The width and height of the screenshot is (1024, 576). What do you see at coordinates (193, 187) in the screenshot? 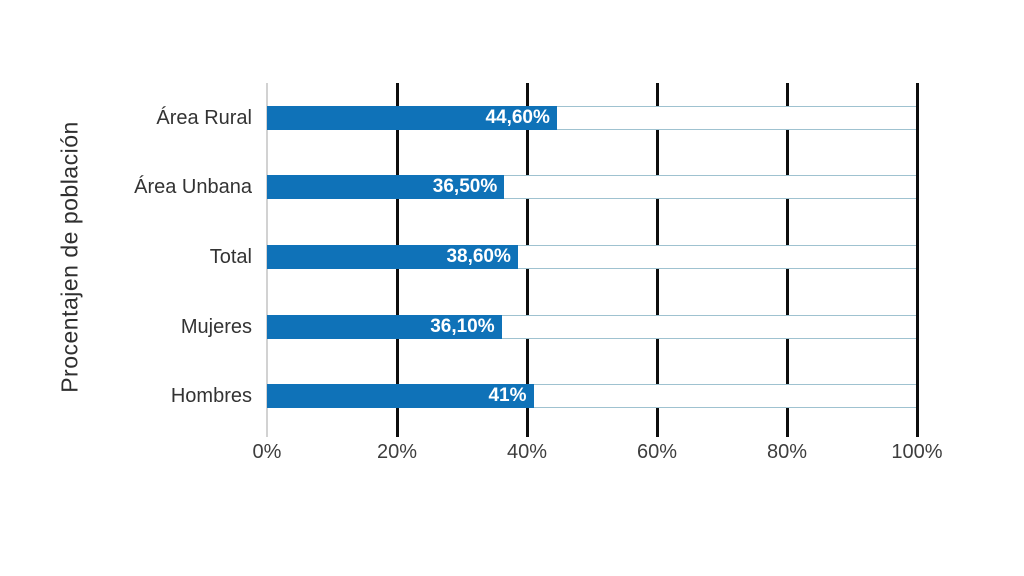
I see `category-label: Área Unbana` at bounding box center [193, 187].